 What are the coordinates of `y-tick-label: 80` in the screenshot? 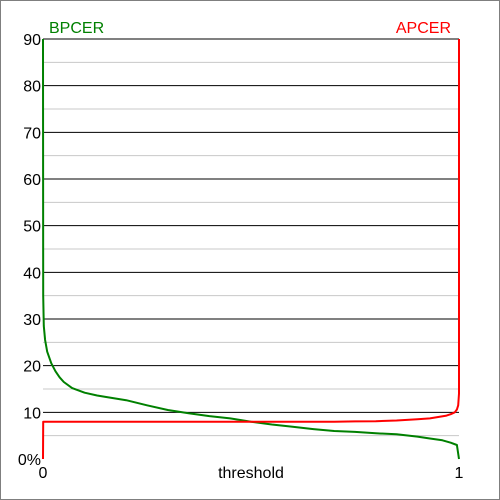 It's located at (32, 87).